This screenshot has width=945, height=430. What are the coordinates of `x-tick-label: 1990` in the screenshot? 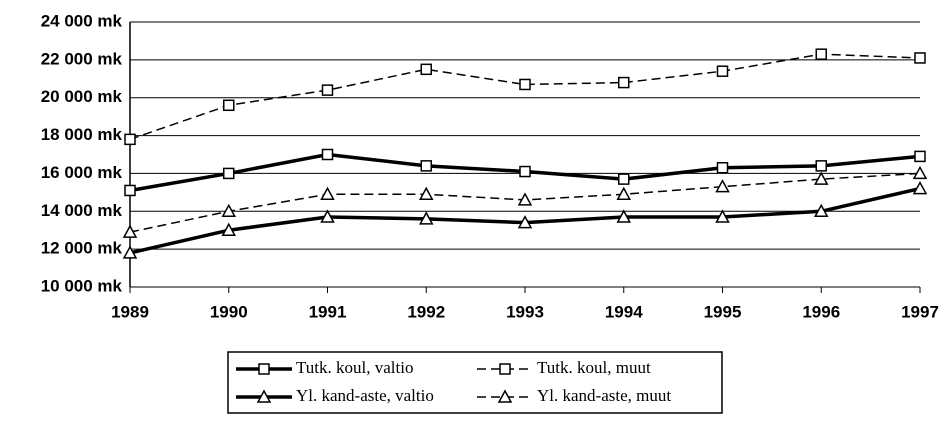 It's located at (229, 311).